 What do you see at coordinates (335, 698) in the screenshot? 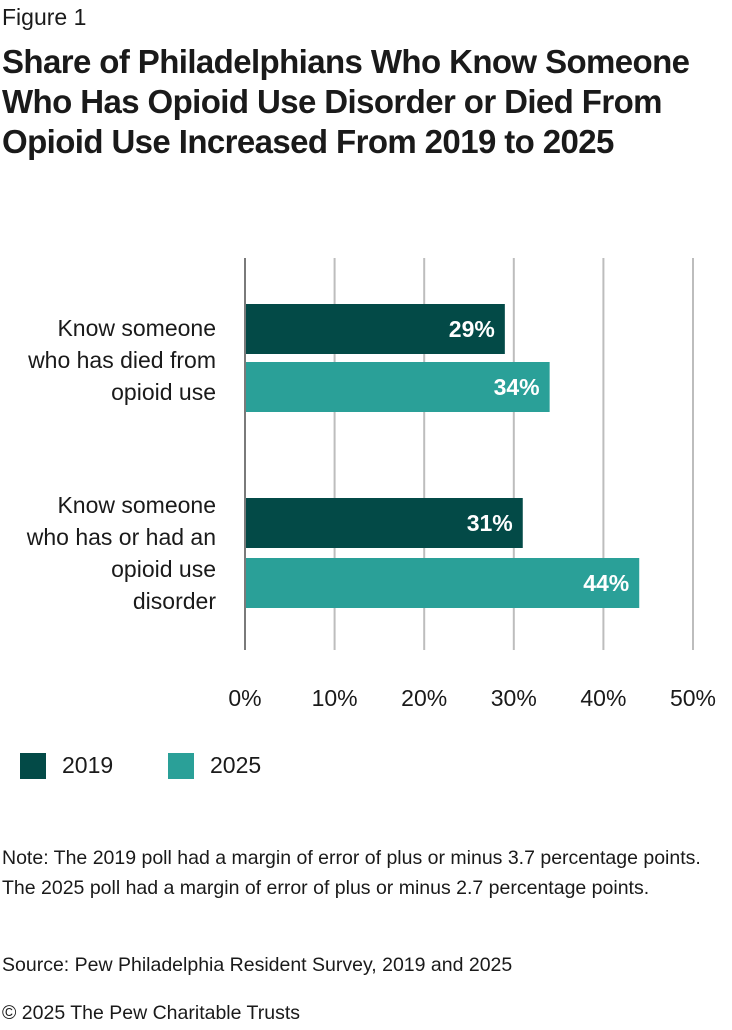
I see `x-tick-label: 10%` at bounding box center [335, 698].